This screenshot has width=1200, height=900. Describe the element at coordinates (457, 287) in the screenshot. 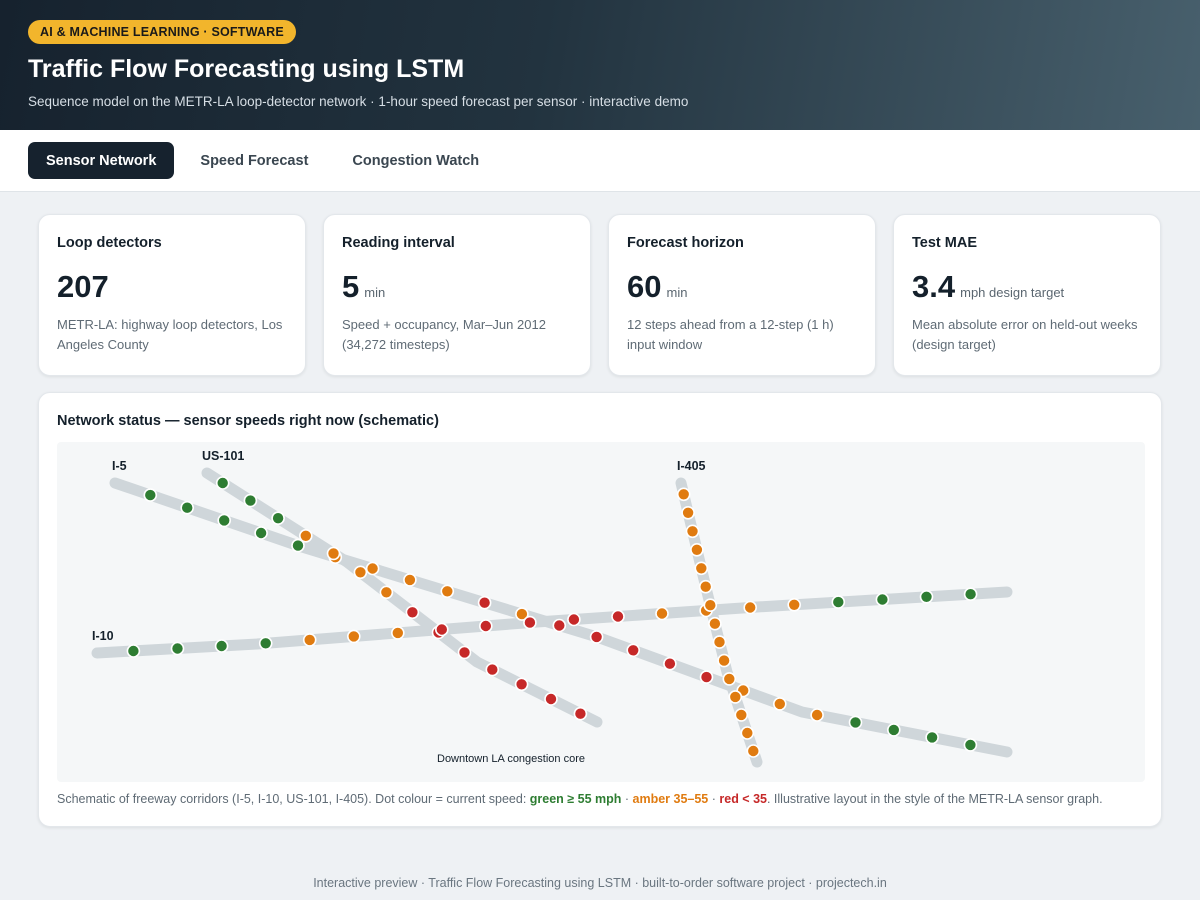

I see `stat-value-row: 5 min` at that location.